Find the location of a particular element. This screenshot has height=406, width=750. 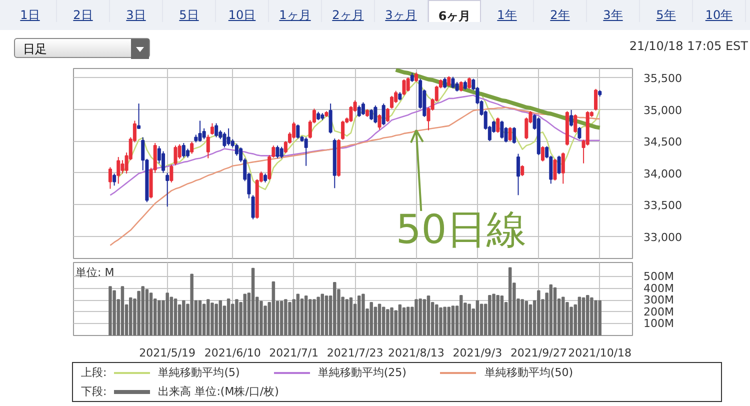

text: 10日 is located at coordinates (242, 11).